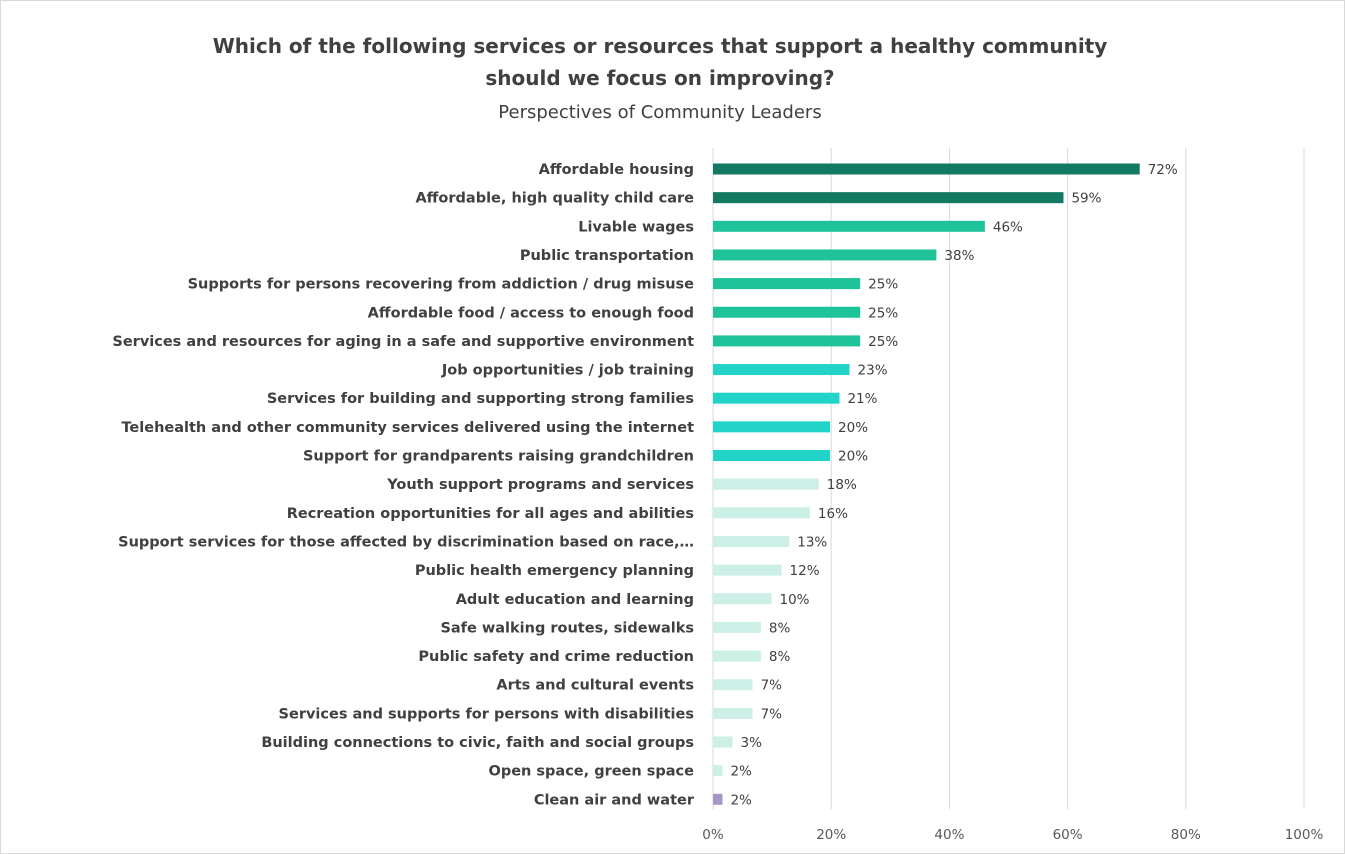 The width and height of the screenshot is (1345, 854). What do you see at coordinates (1012, 835) in the screenshot?
I see `x-axis-ticks: 0% 20% 40% 60% 80% 100%` at bounding box center [1012, 835].